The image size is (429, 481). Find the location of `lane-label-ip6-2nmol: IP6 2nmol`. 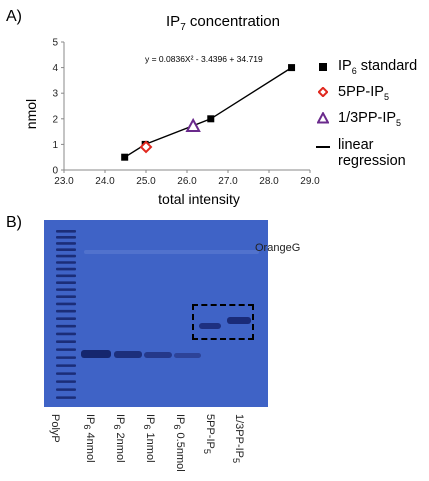

lane-label-ip6-2nmol: IP6 2nmol is located at coordinates (118, 438).